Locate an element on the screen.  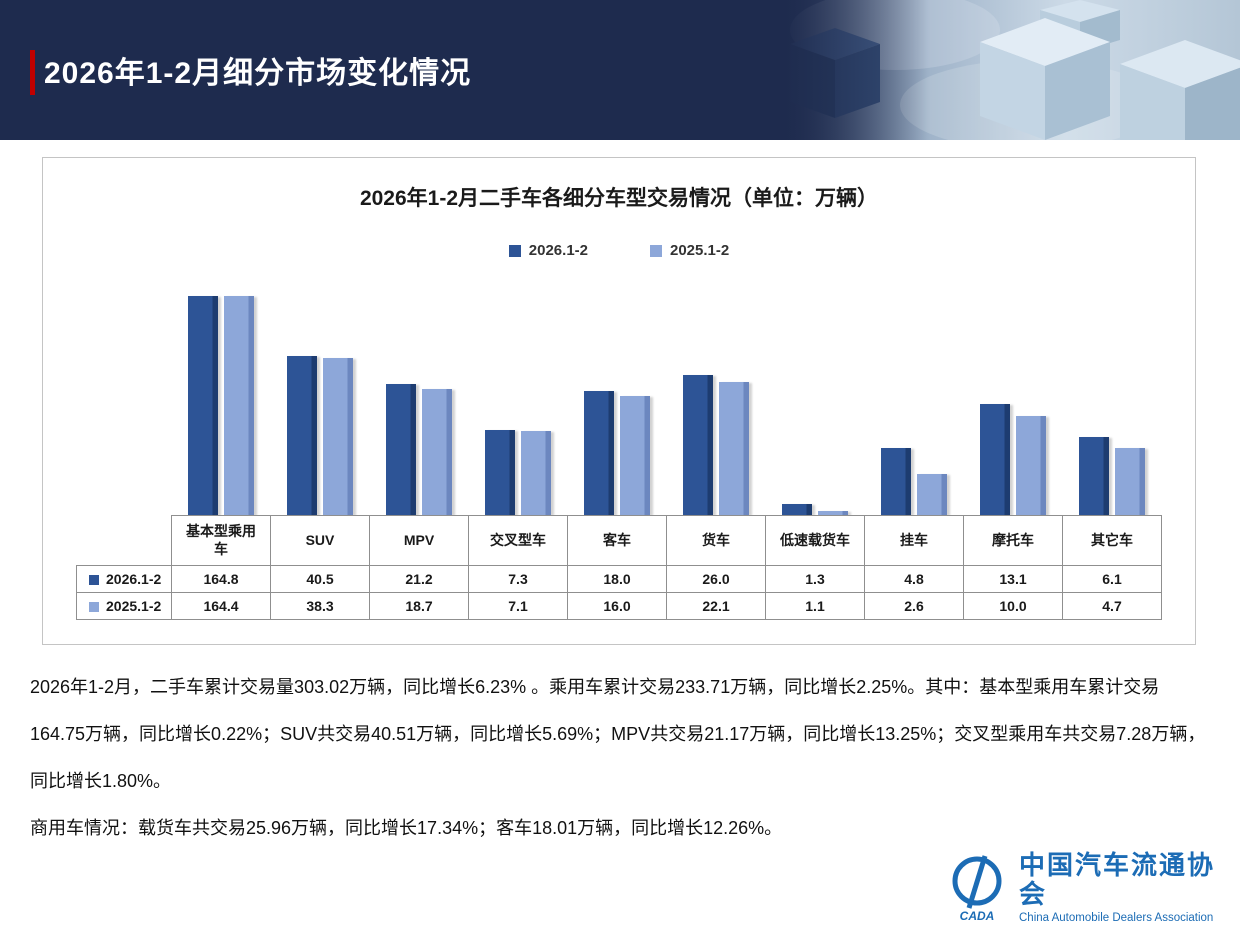
table-header-基本型乘用车: 基本型乘用车 is located at coordinates (221, 540).